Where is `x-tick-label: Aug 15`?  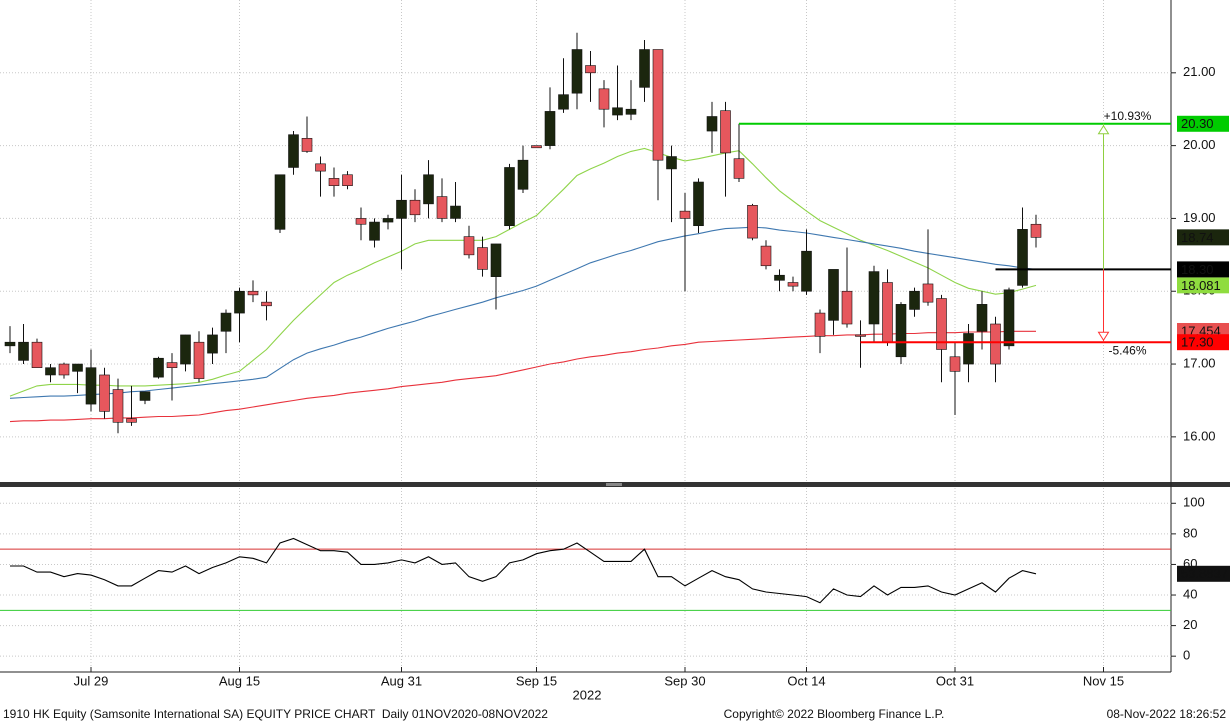
x-tick-label: Aug 15 is located at coordinates (239, 680).